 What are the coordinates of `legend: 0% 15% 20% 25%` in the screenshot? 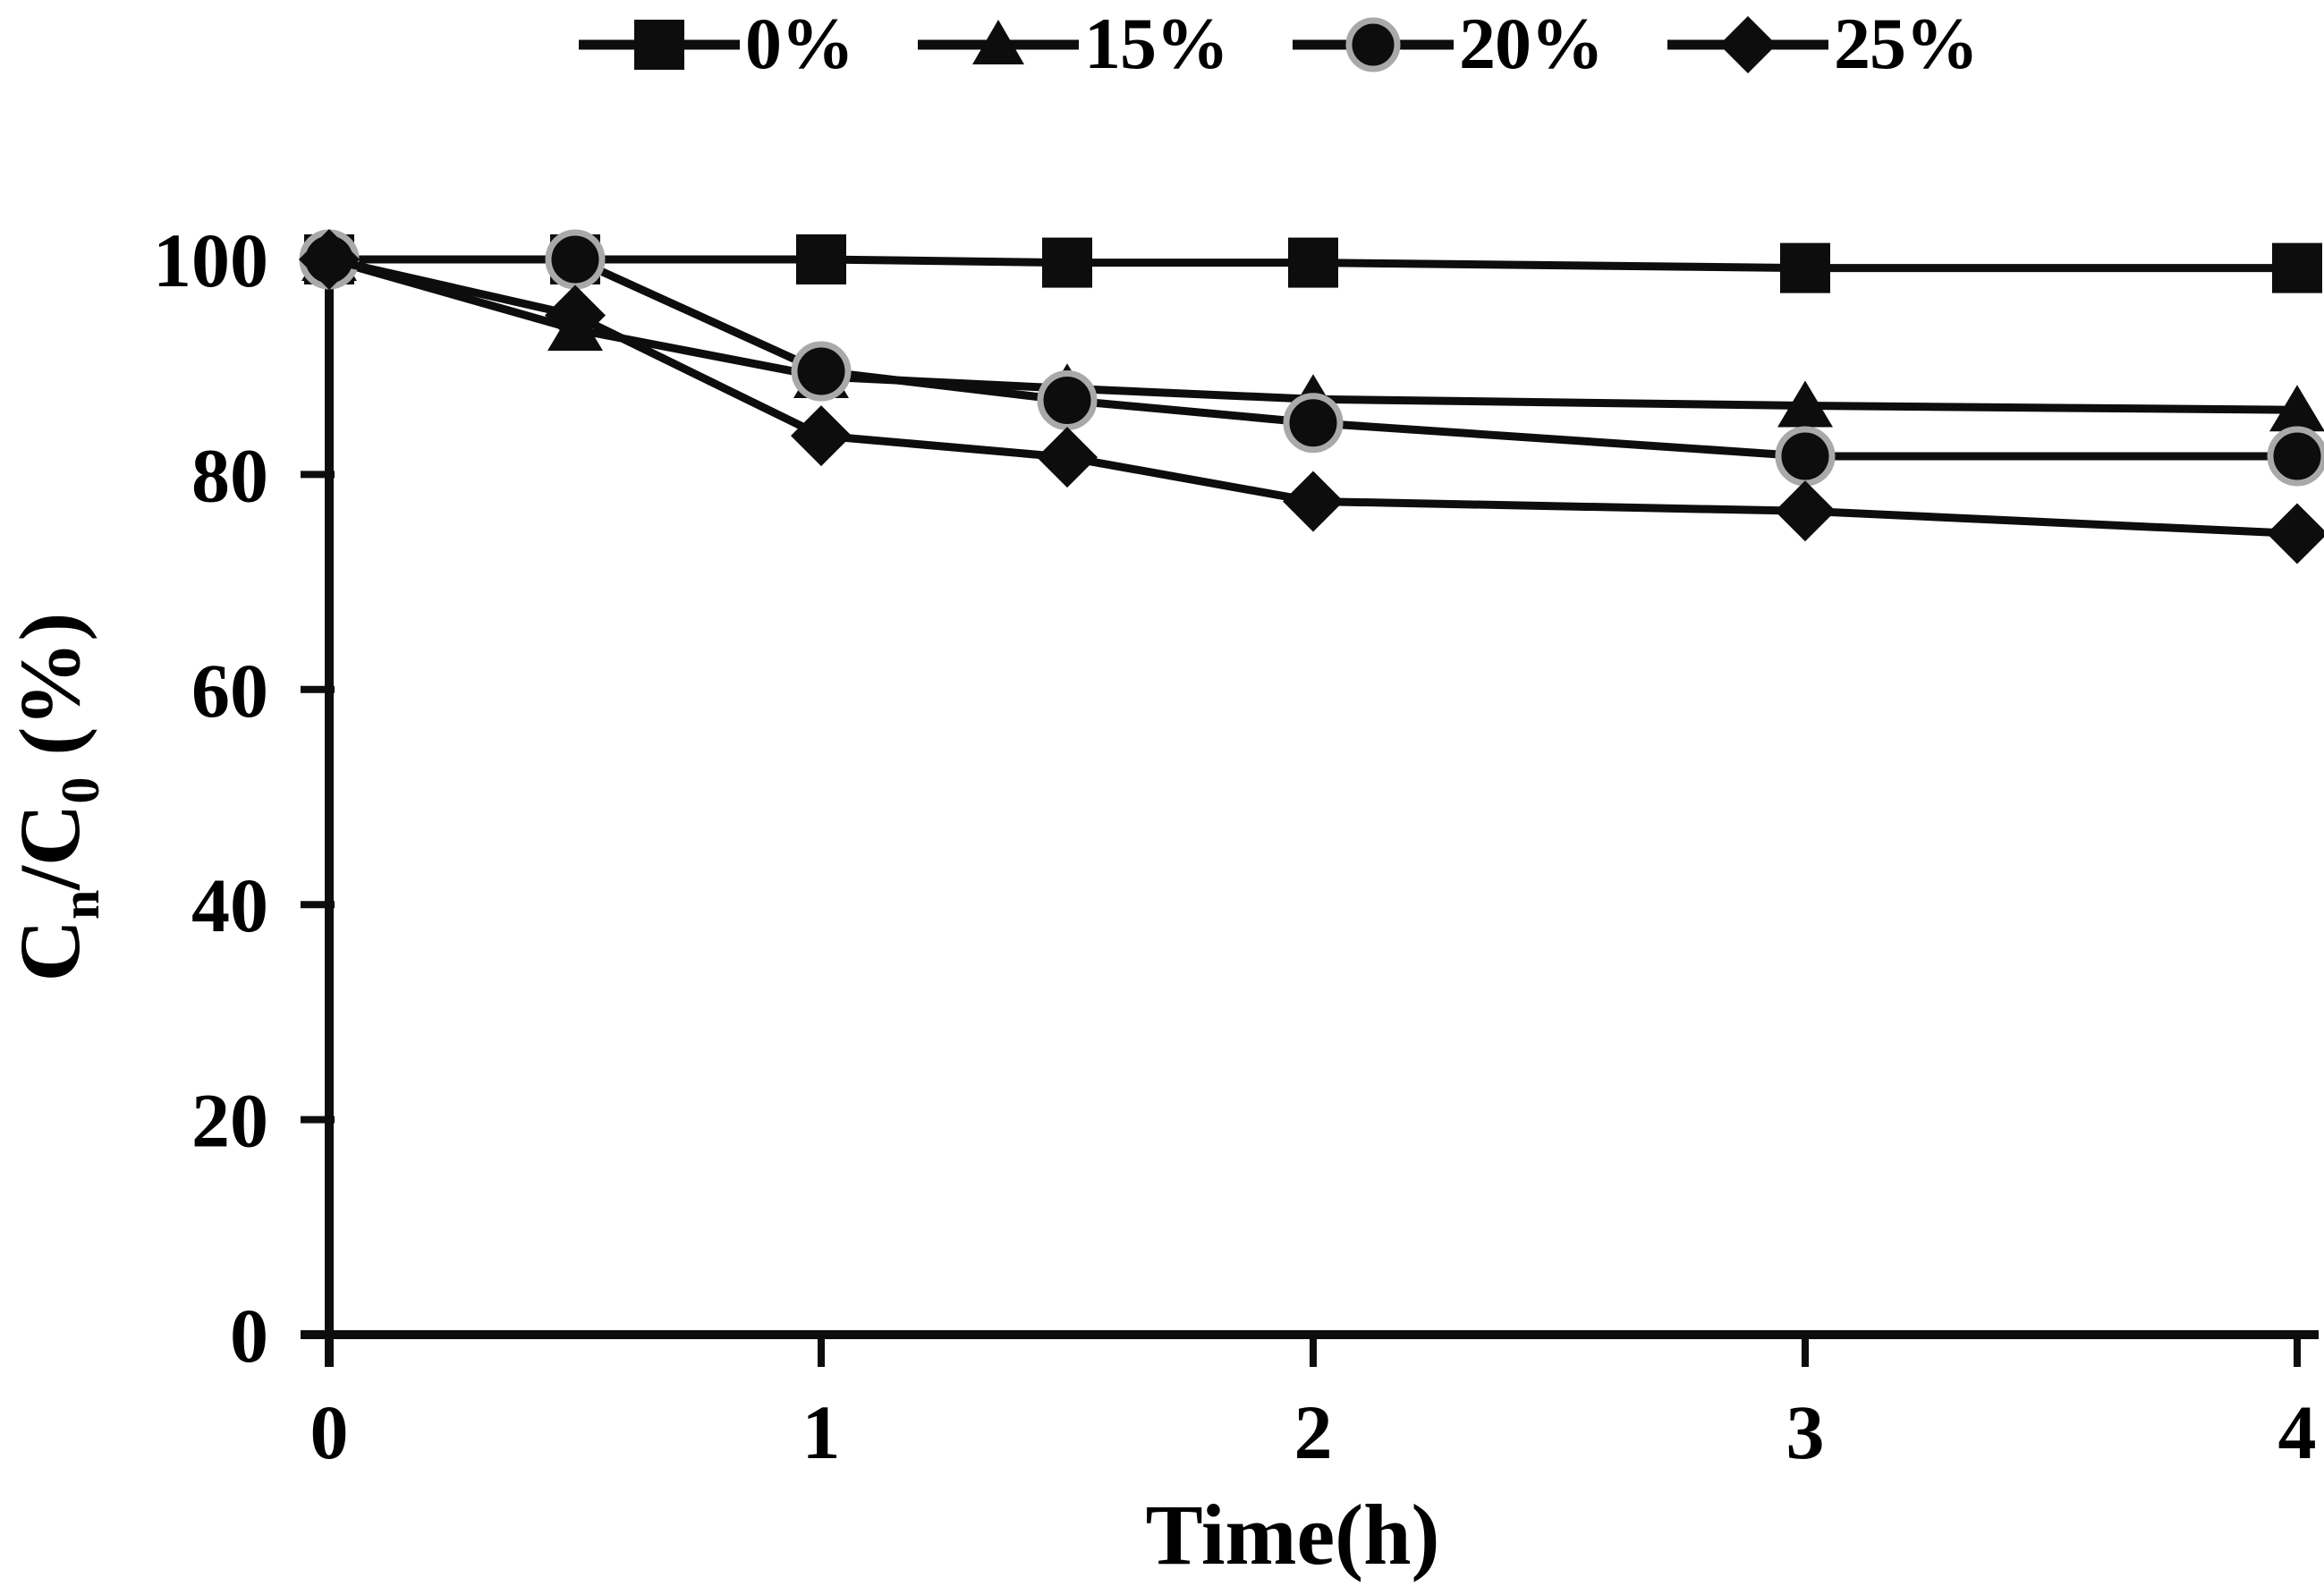 It's located at (1220, 44).